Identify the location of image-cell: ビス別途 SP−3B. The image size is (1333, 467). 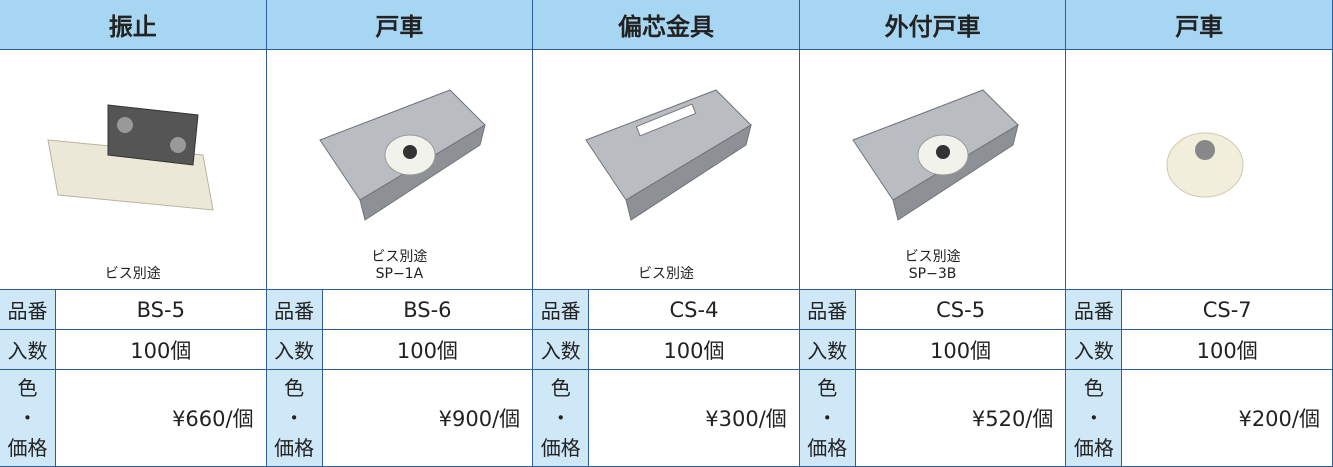
(933, 170).